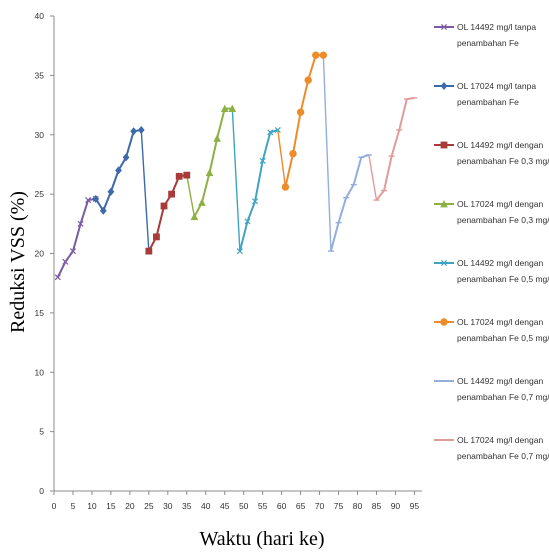  I want to click on x-tick-label: 45, so click(225, 506).